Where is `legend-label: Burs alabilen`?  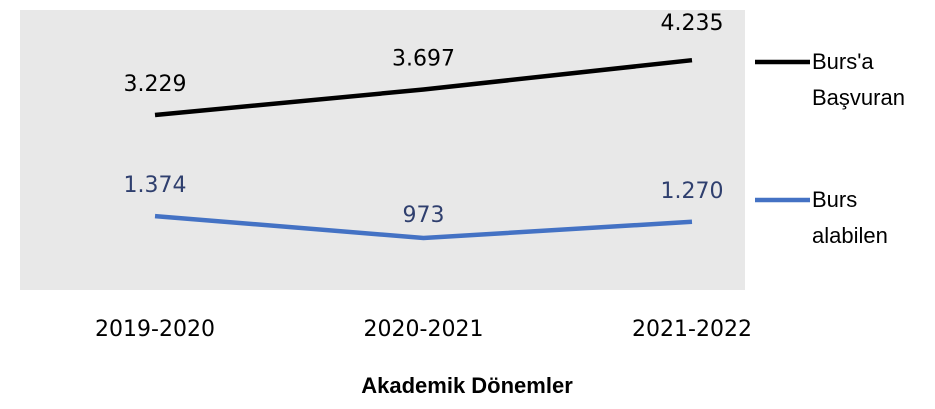 legend-label: Burs alabilen is located at coordinates (850, 217).